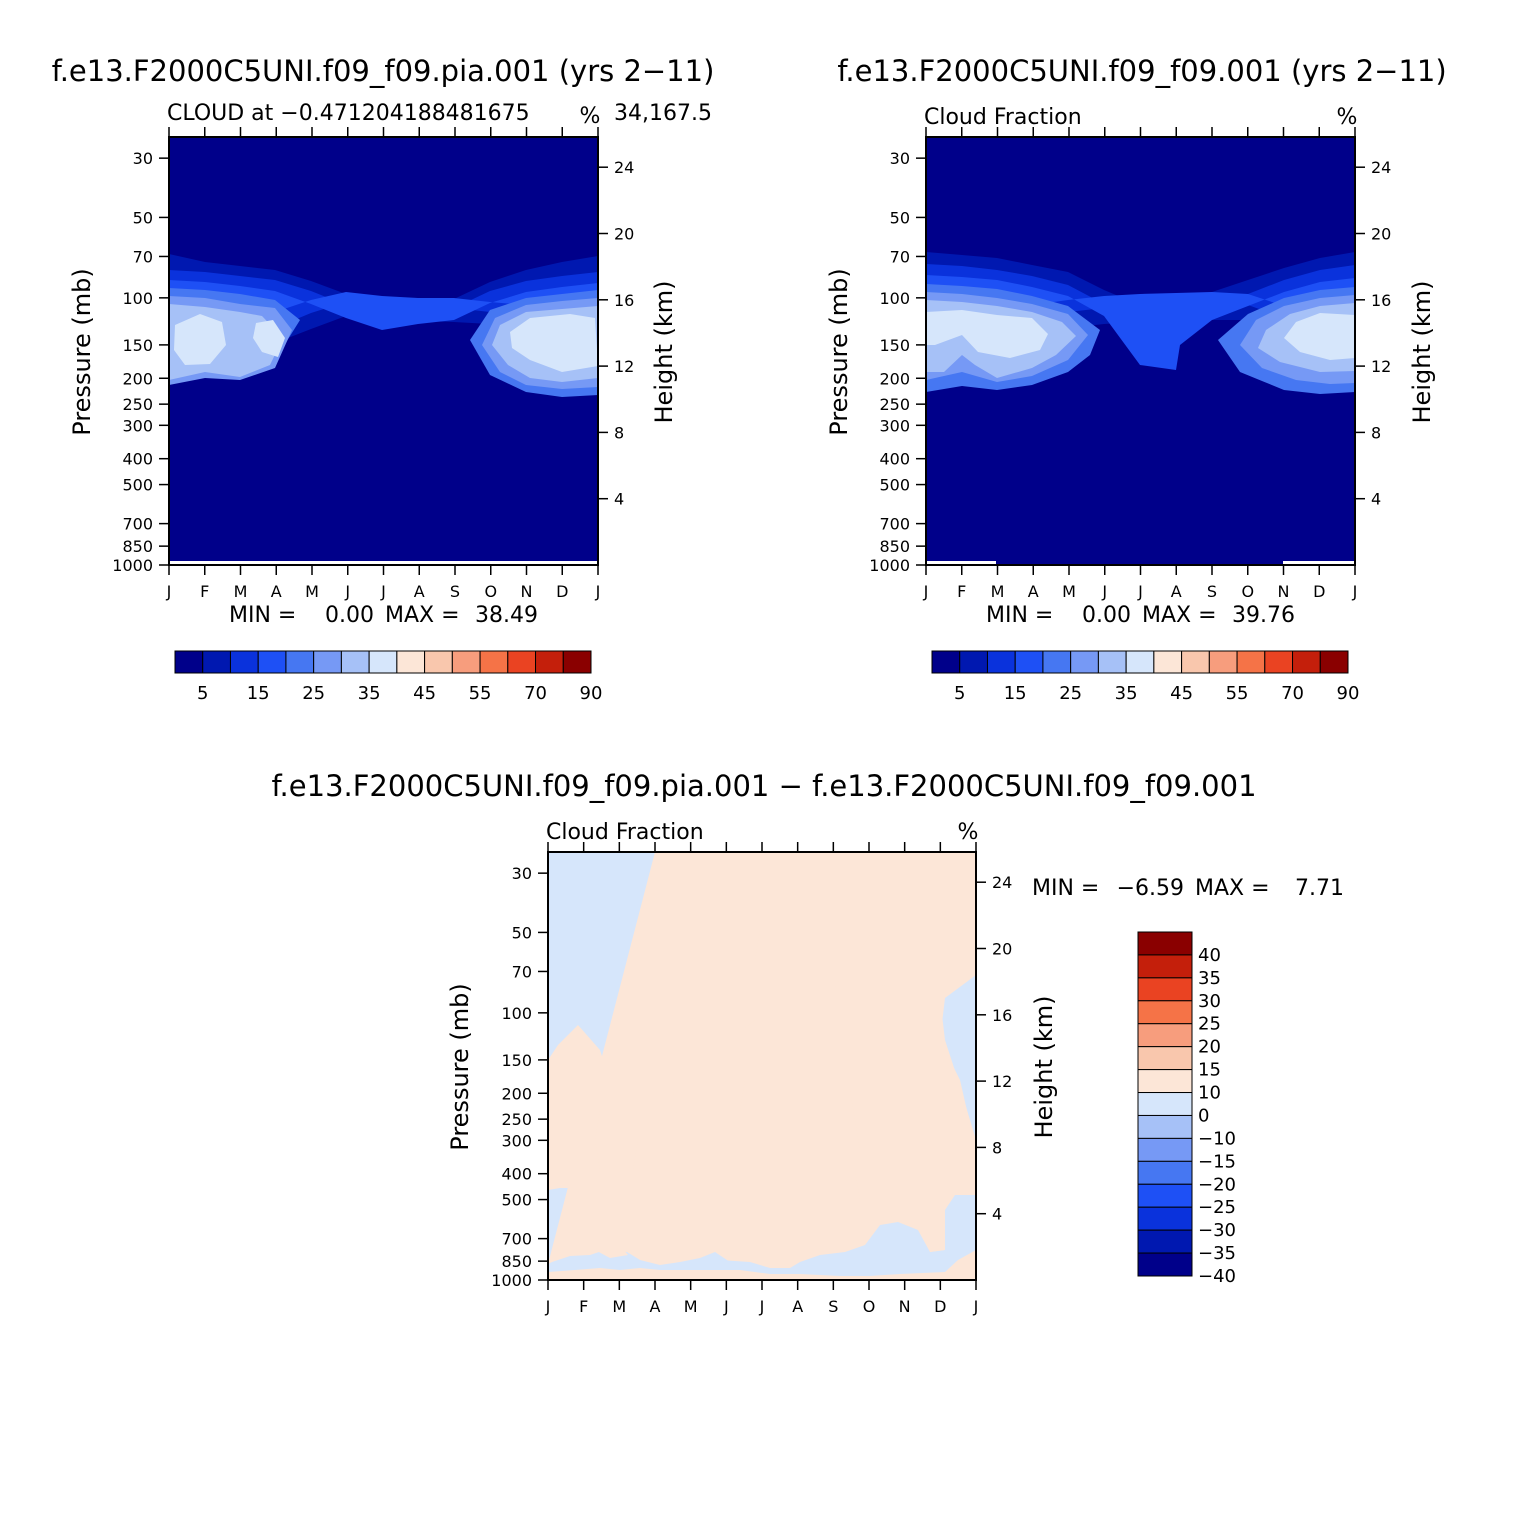 Image resolution: width=1524 pixels, height=1524 pixels. What do you see at coordinates (516, 1093) in the screenshot?
I see `panel3-ytick-label: 200` at bounding box center [516, 1093].